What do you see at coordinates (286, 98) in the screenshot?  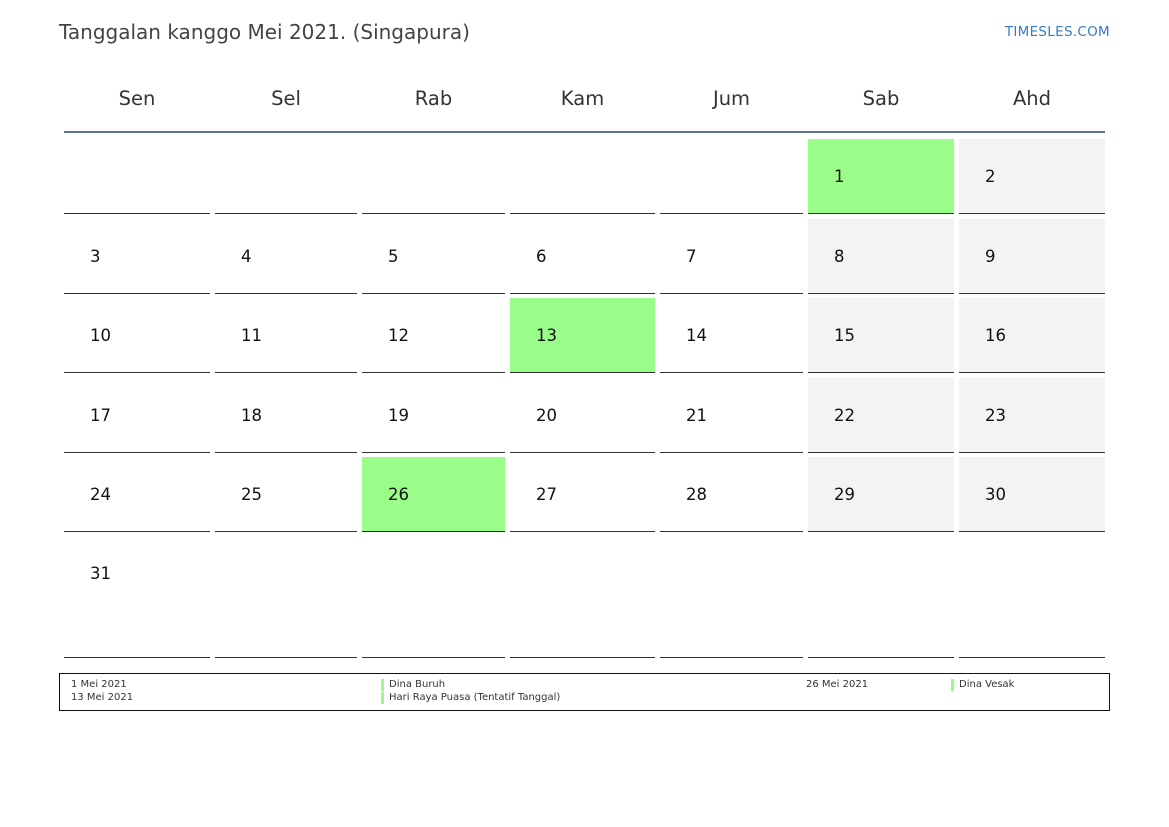 I see `weekday-header-1: Sel` at bounding box center [286, 98].